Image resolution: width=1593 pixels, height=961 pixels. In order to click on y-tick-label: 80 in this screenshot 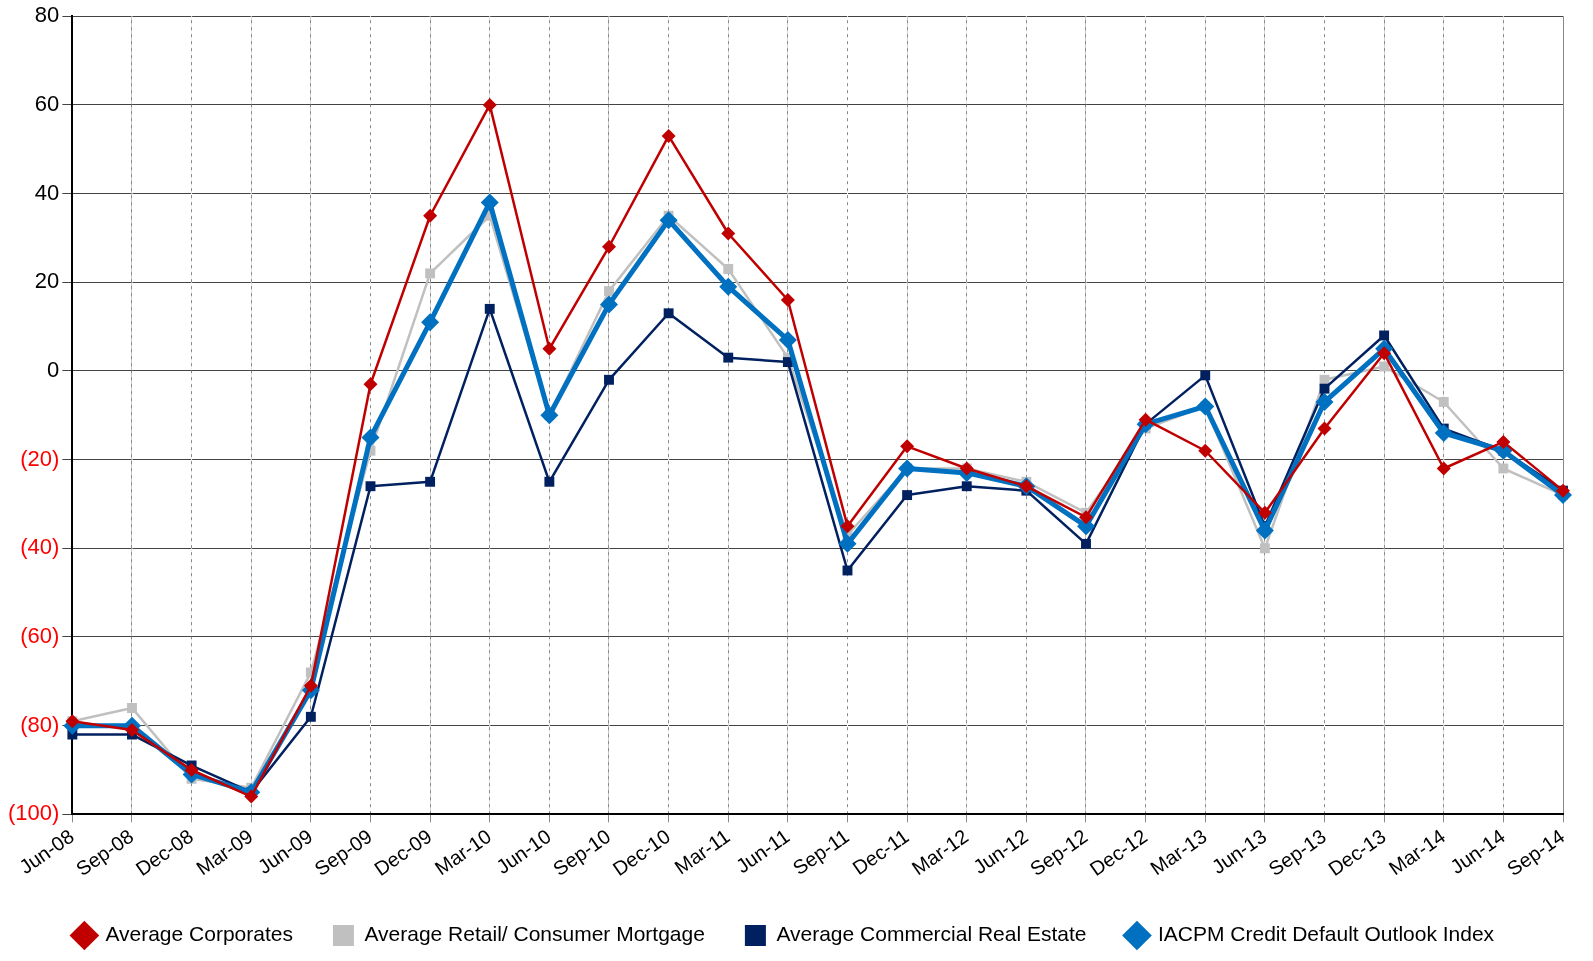, I will do `click(47, 15)`.